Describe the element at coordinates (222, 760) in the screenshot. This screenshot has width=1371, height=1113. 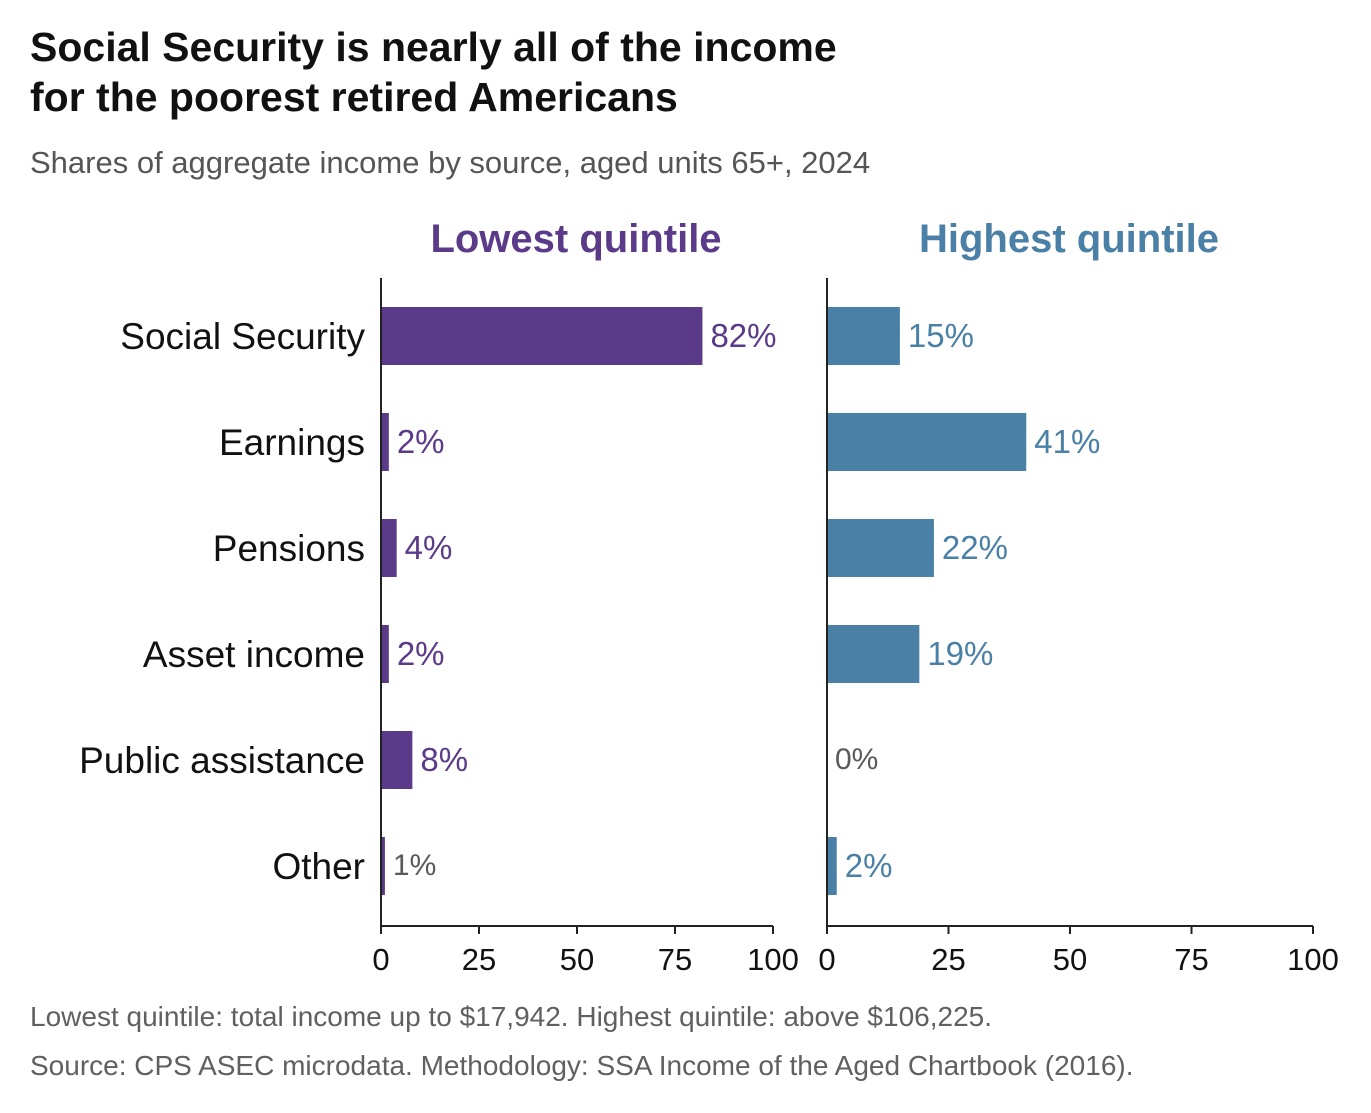
I see `category-label-public-assistance: Public assistance` at that location.